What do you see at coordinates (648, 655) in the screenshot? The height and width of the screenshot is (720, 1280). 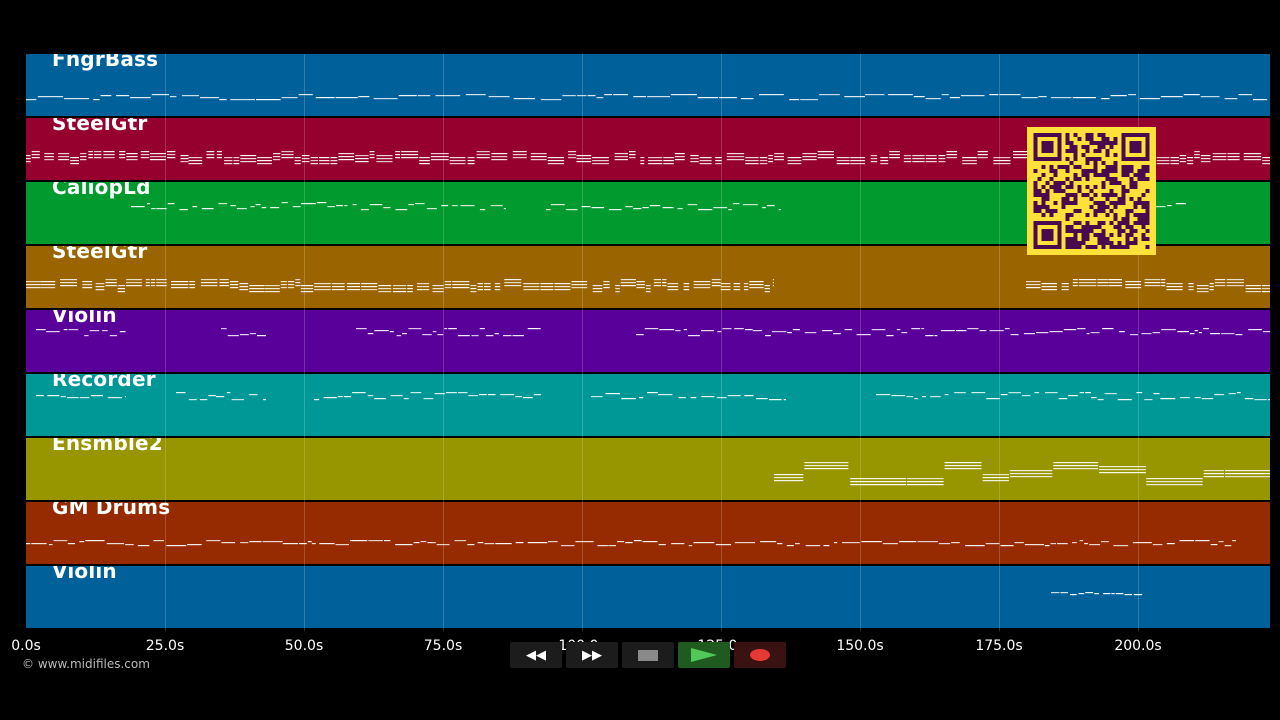 I see `stop-button` at bounding box center [648, 655].